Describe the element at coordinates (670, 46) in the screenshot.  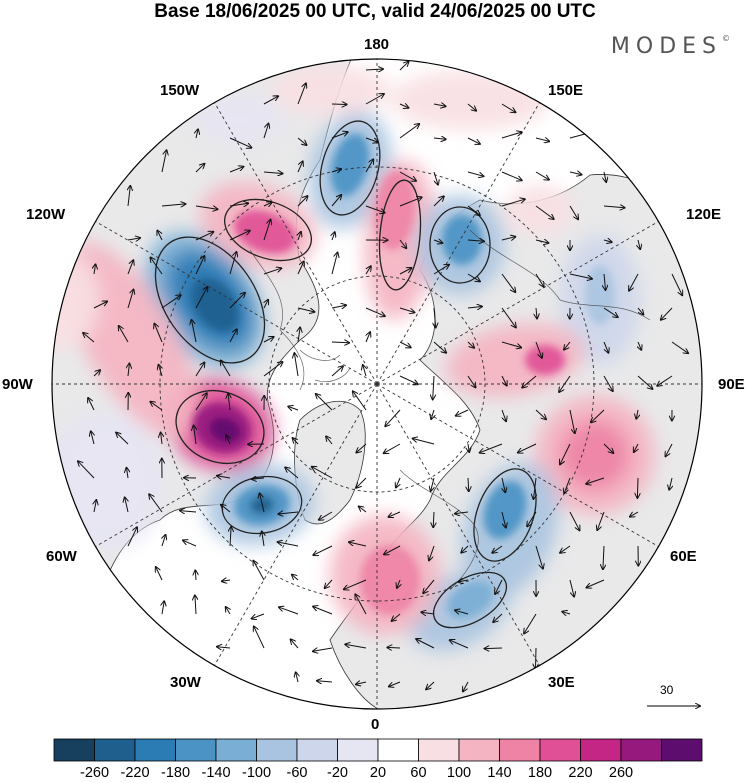
I see `brand-logo: MODES©` at that location.